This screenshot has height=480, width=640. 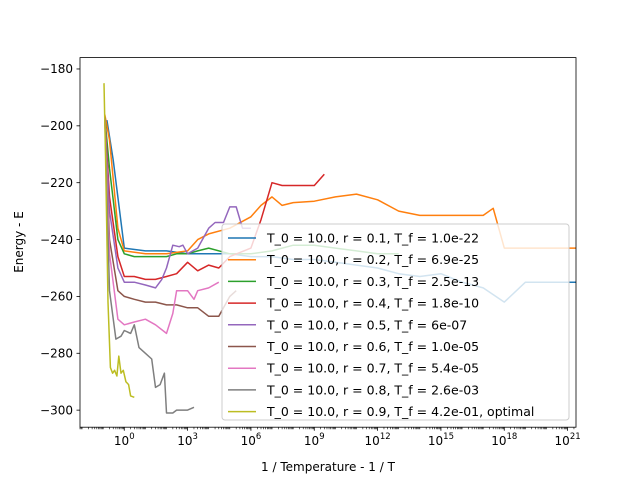 What do you see at coordinates (56, 126) in the screenshot?
I see `y-tick-label: −200` at bounding box center [56, 126].